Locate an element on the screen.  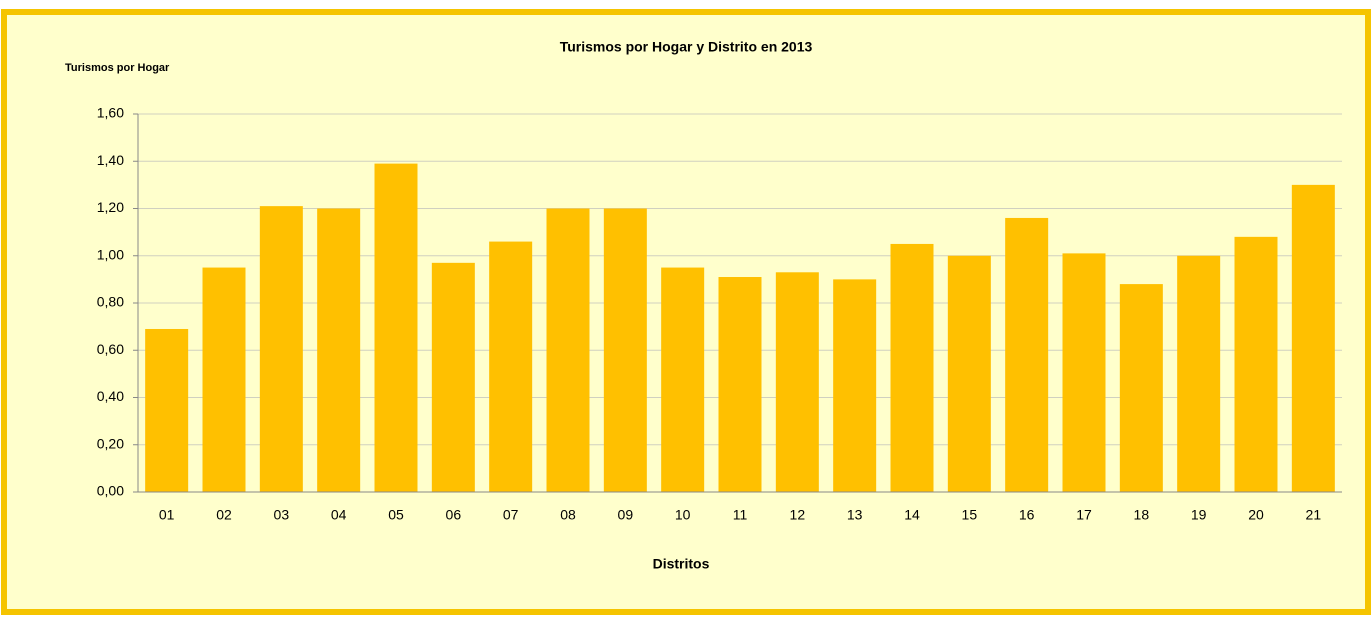
x-tick-label: 13 is located at coordinates (855, 515).